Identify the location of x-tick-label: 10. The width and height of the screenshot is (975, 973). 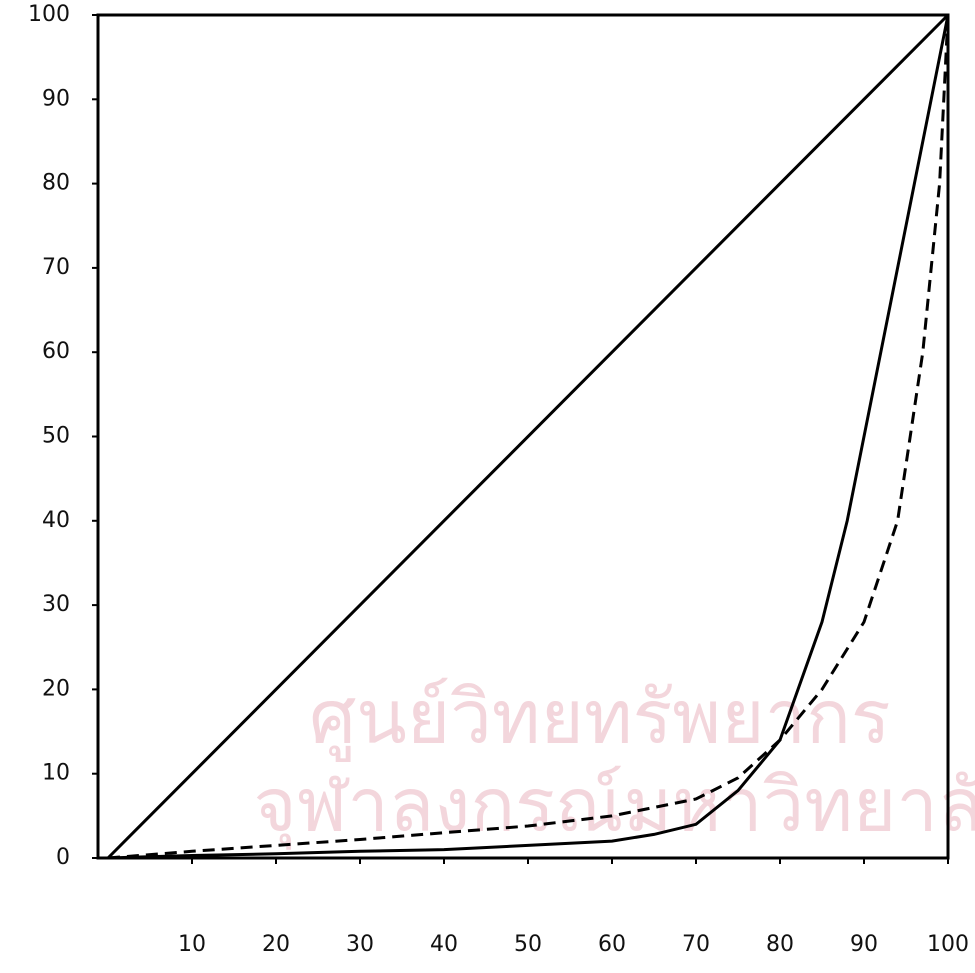
(192, 944).